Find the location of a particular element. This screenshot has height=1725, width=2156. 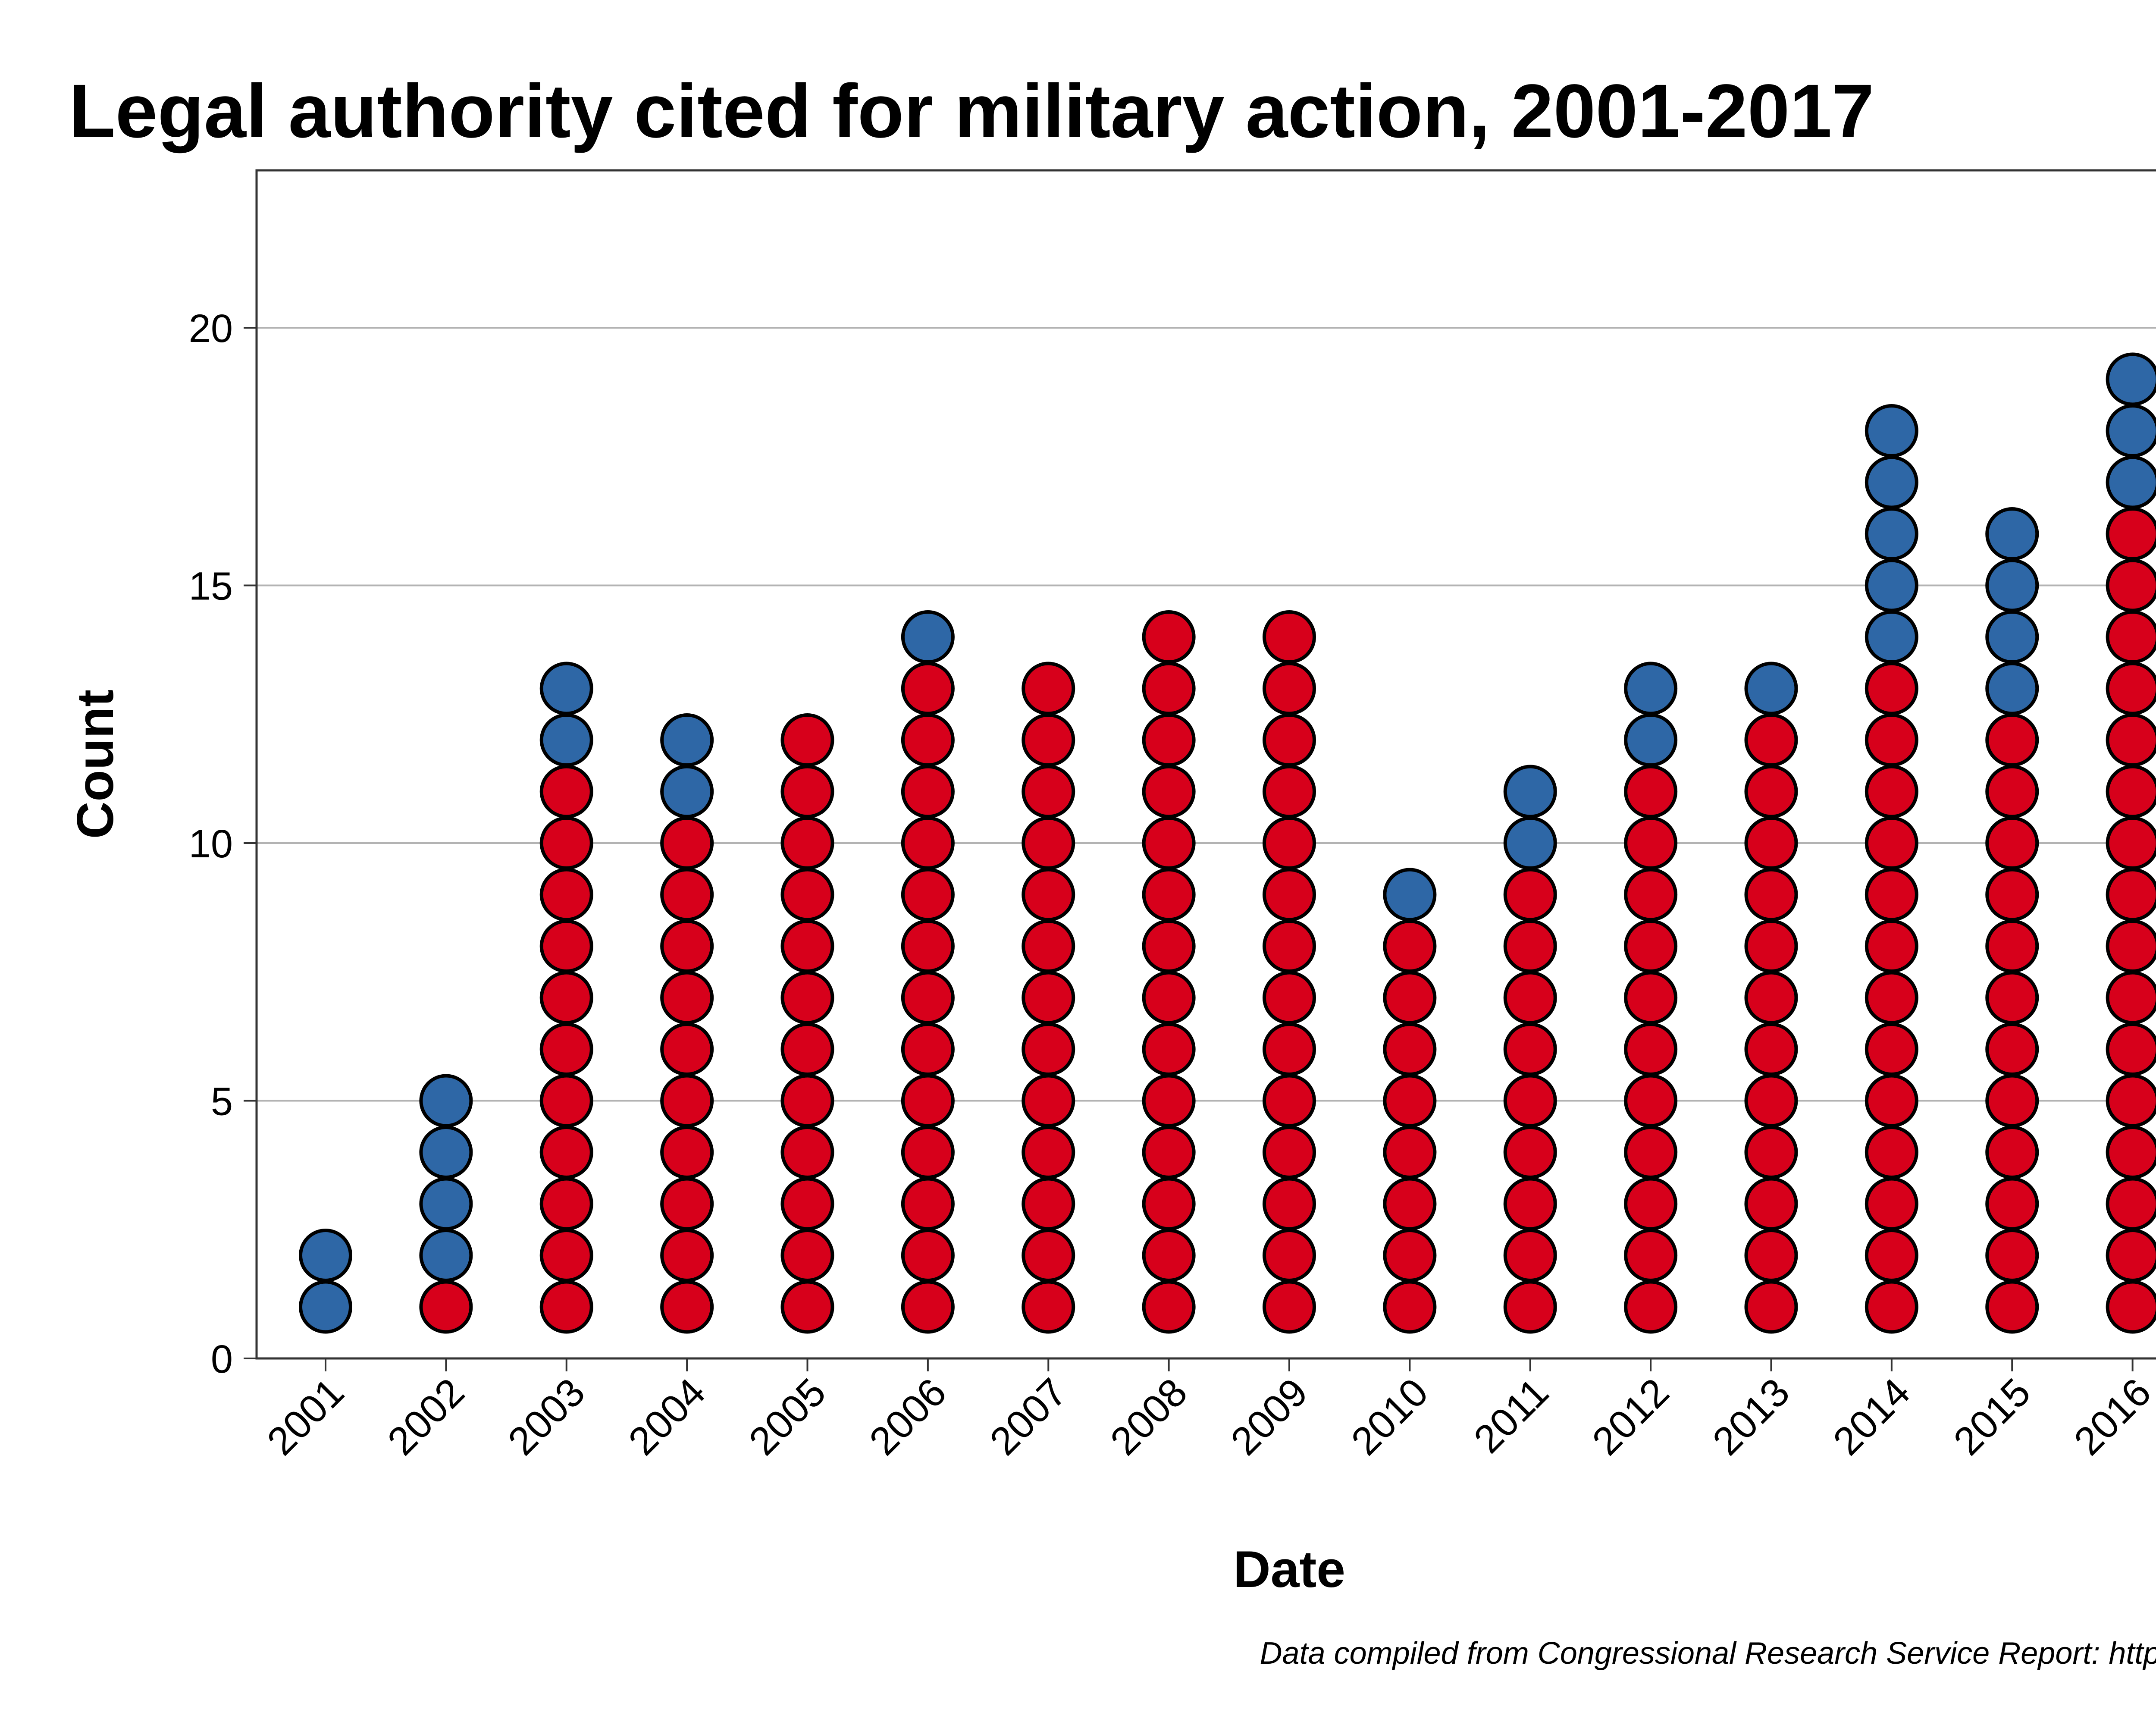

x-tick-label: 2013 is located at coordinates (1751, 1417).